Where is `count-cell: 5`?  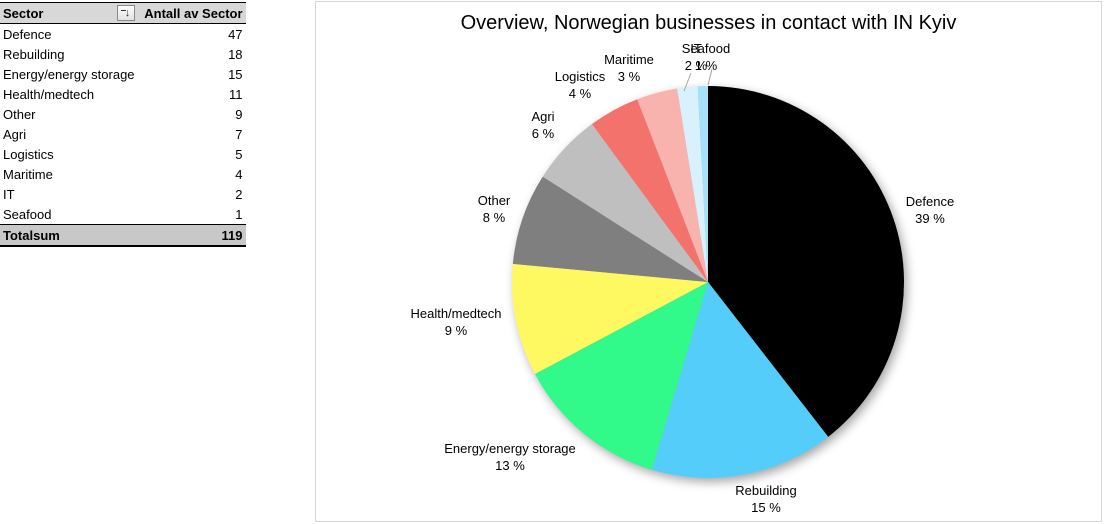 count-cell: 5 is located at coordinates (239, 154).